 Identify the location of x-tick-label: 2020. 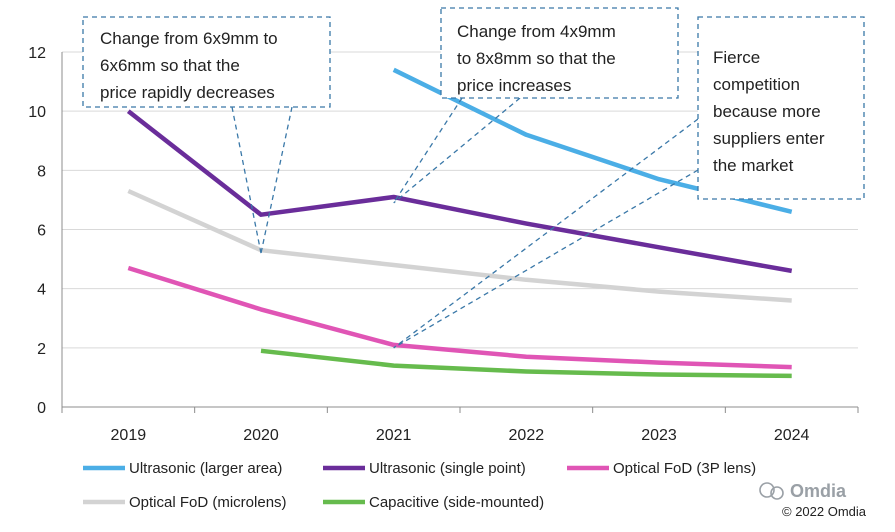
(261, 435).